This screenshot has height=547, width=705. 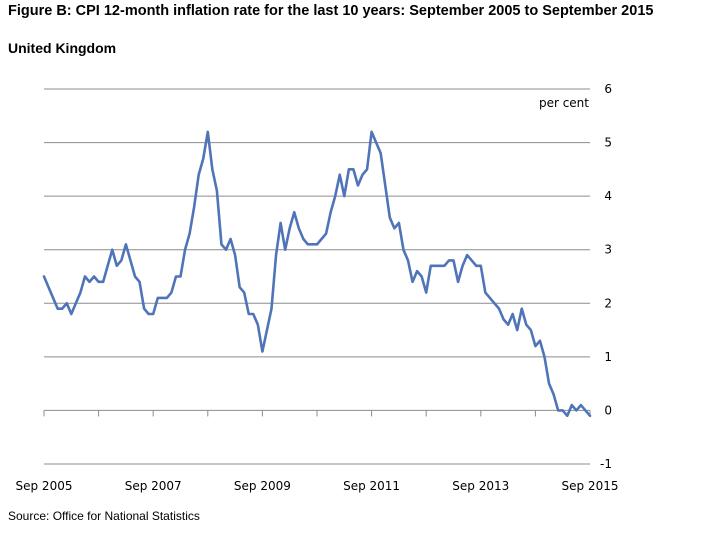 I want to click on y-tick-label: 0, so click(x=608, y=410).